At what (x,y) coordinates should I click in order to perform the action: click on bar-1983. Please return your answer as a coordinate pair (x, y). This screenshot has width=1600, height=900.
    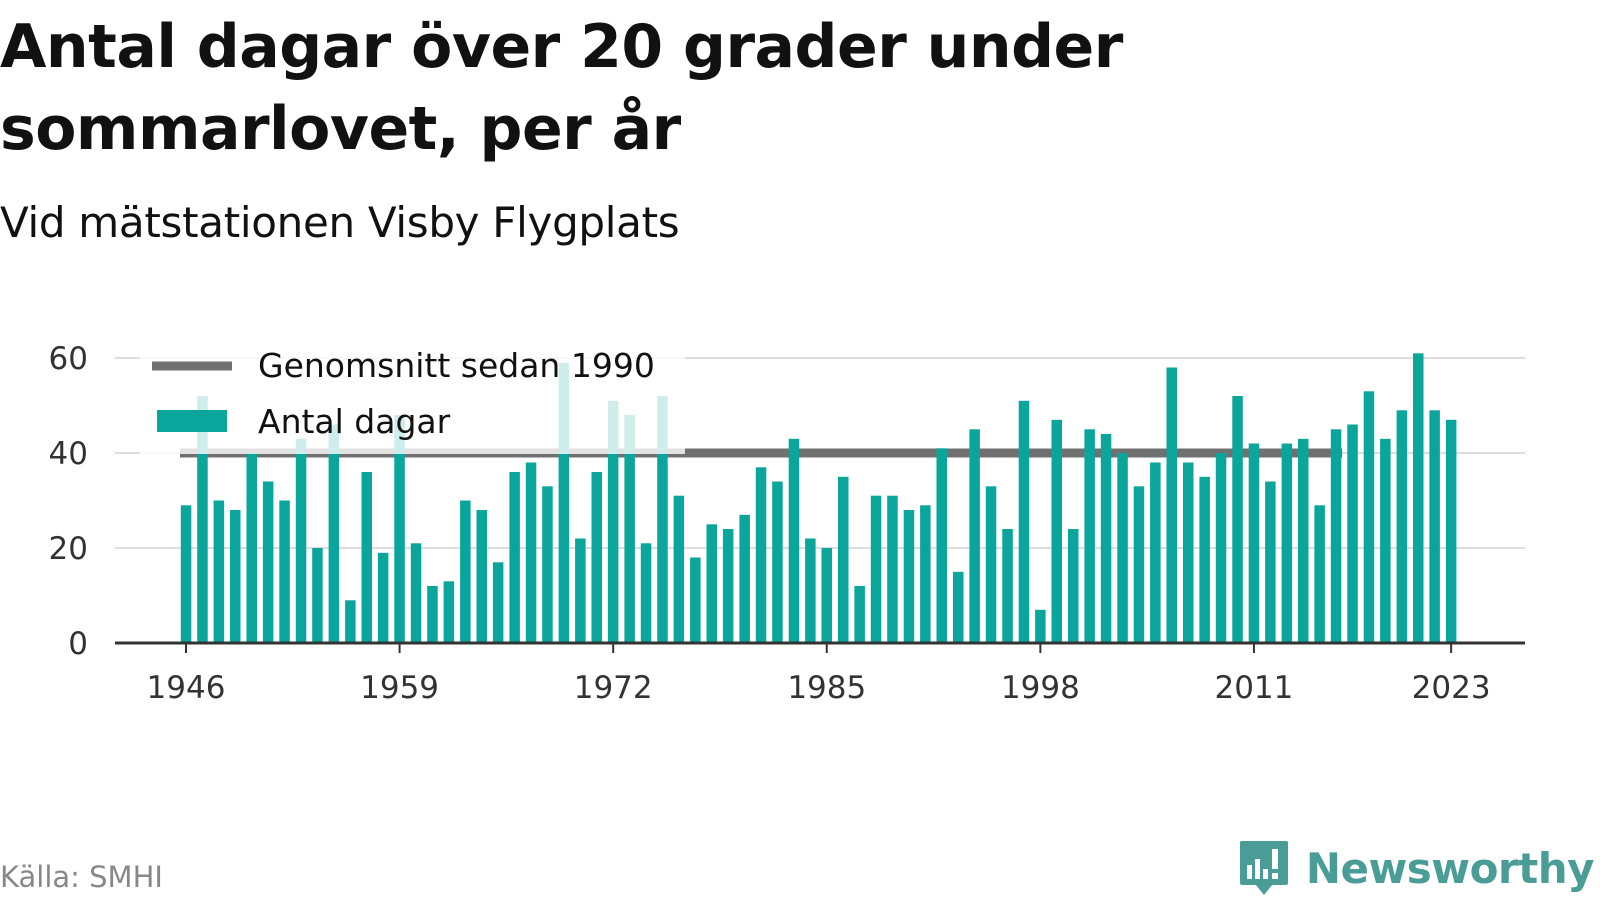
    Looking at the image, I should click on (794, 541).